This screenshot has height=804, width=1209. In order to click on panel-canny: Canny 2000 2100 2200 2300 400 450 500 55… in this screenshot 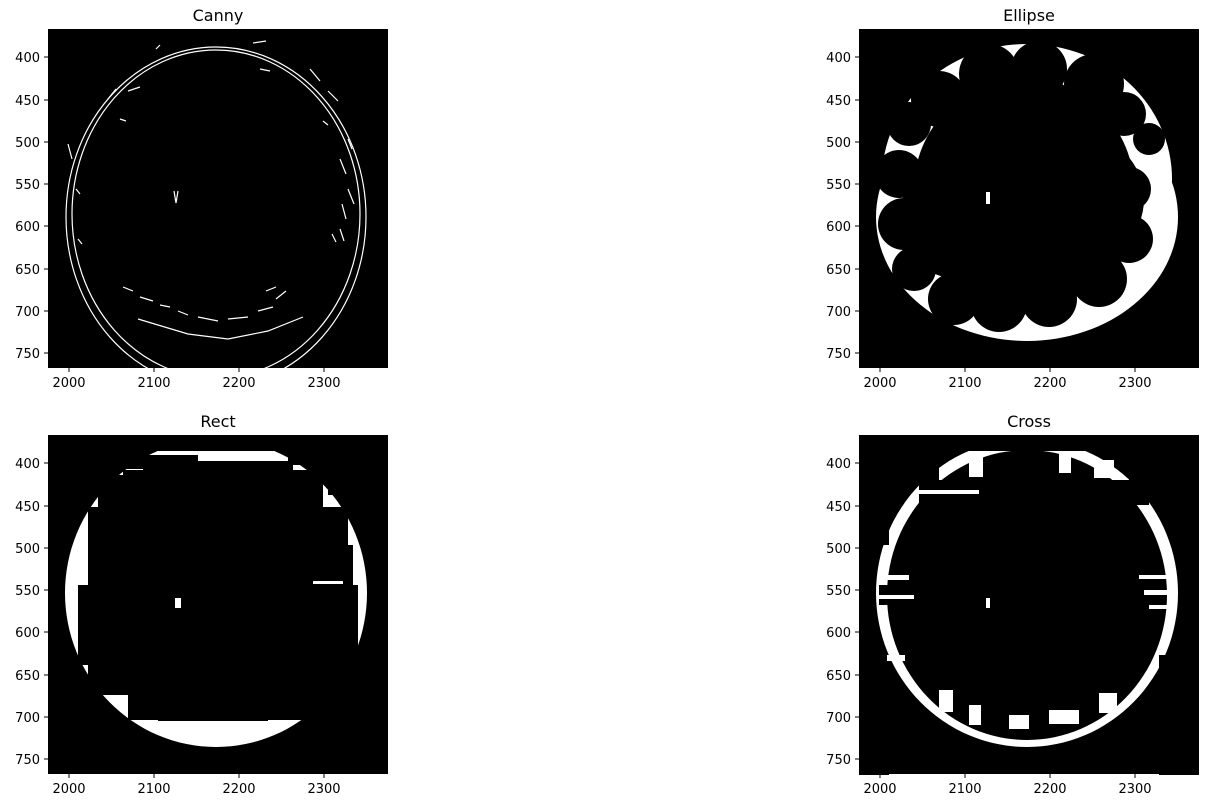, I will do `click(201, 198)`.